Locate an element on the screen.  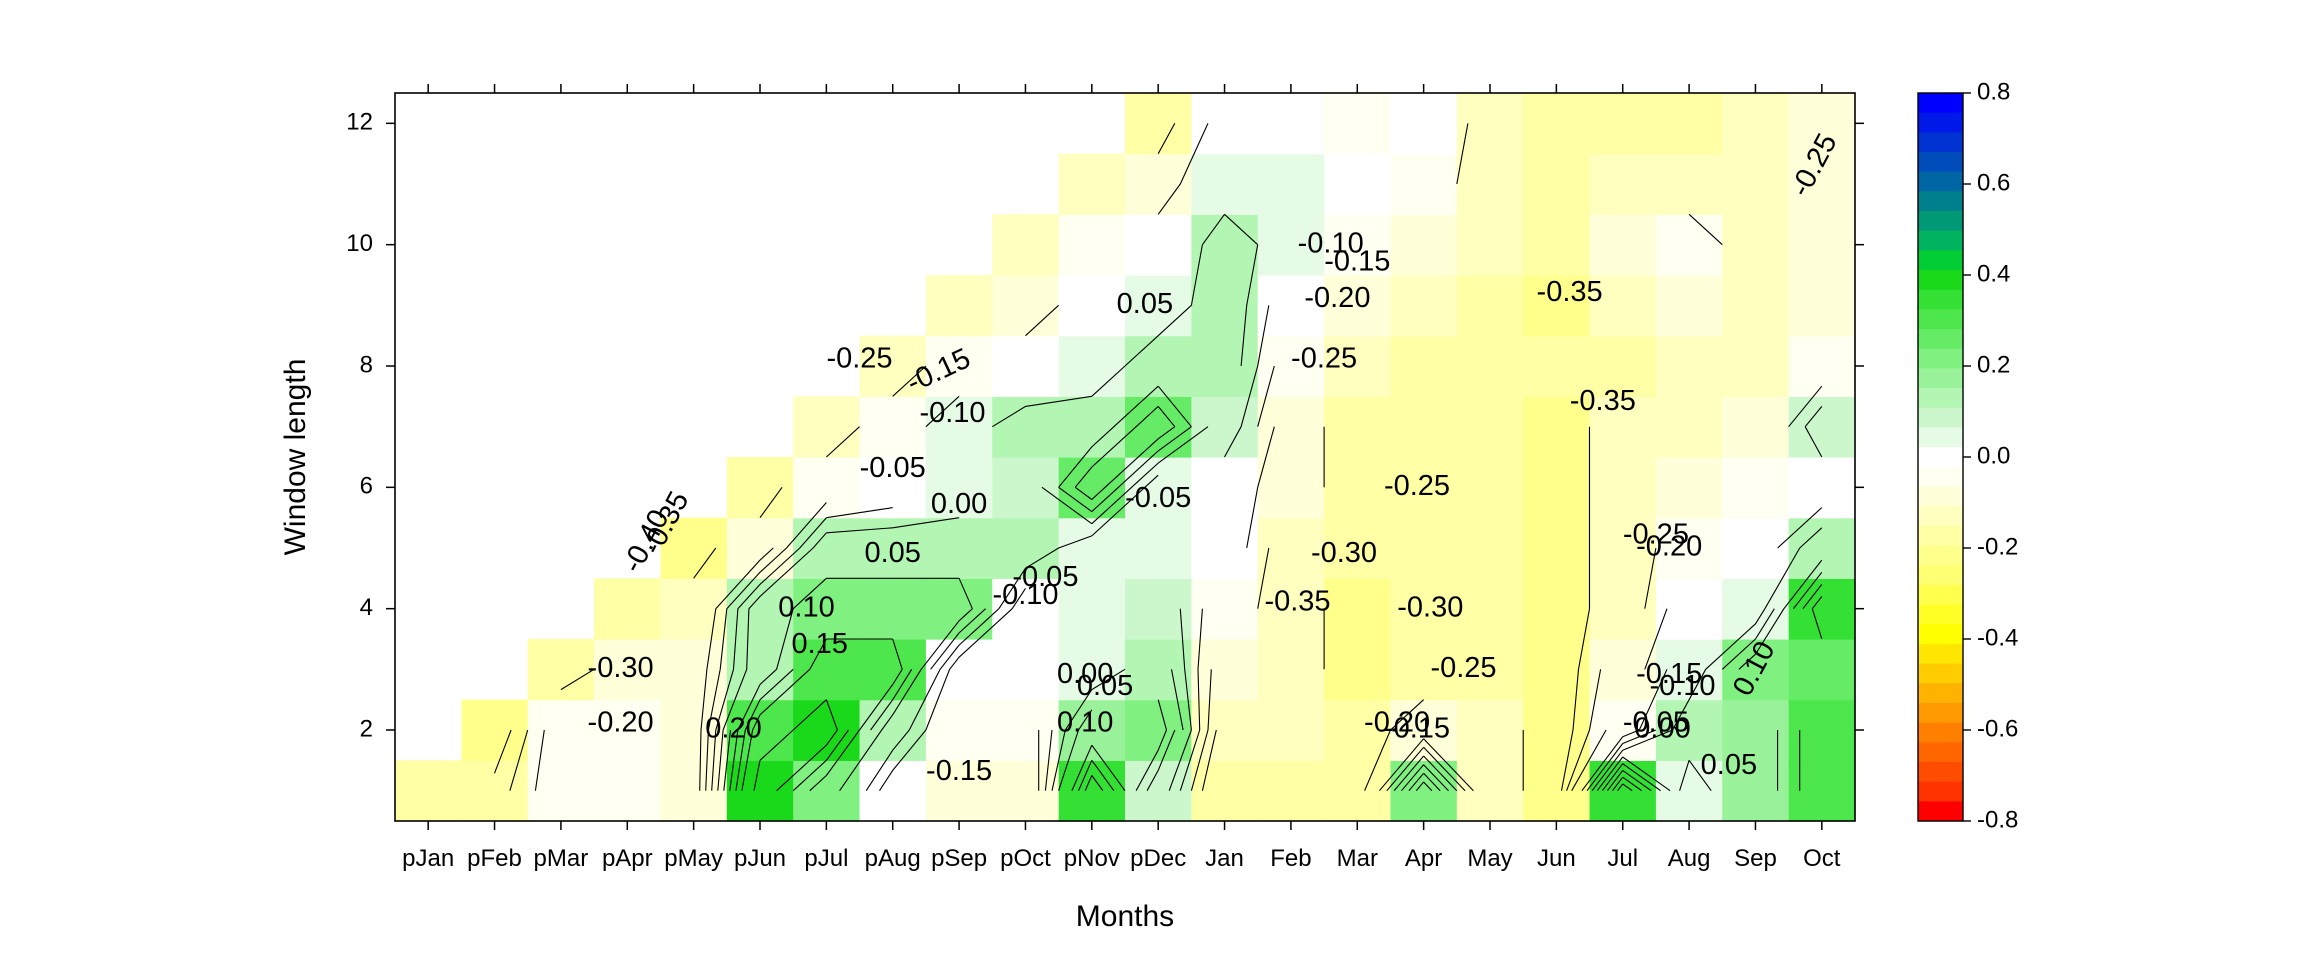
x-tick-label: pOct is located at coordinates (1025, 858).